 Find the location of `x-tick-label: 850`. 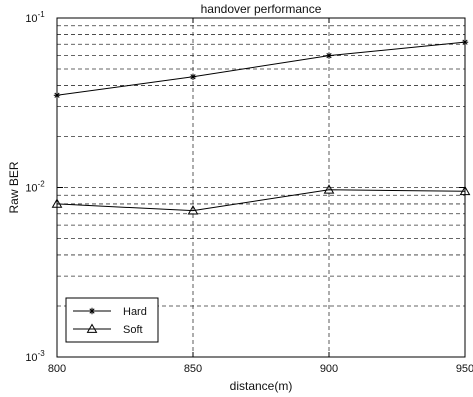

x-tick-label: 850 is located at coordinates (193, 369).